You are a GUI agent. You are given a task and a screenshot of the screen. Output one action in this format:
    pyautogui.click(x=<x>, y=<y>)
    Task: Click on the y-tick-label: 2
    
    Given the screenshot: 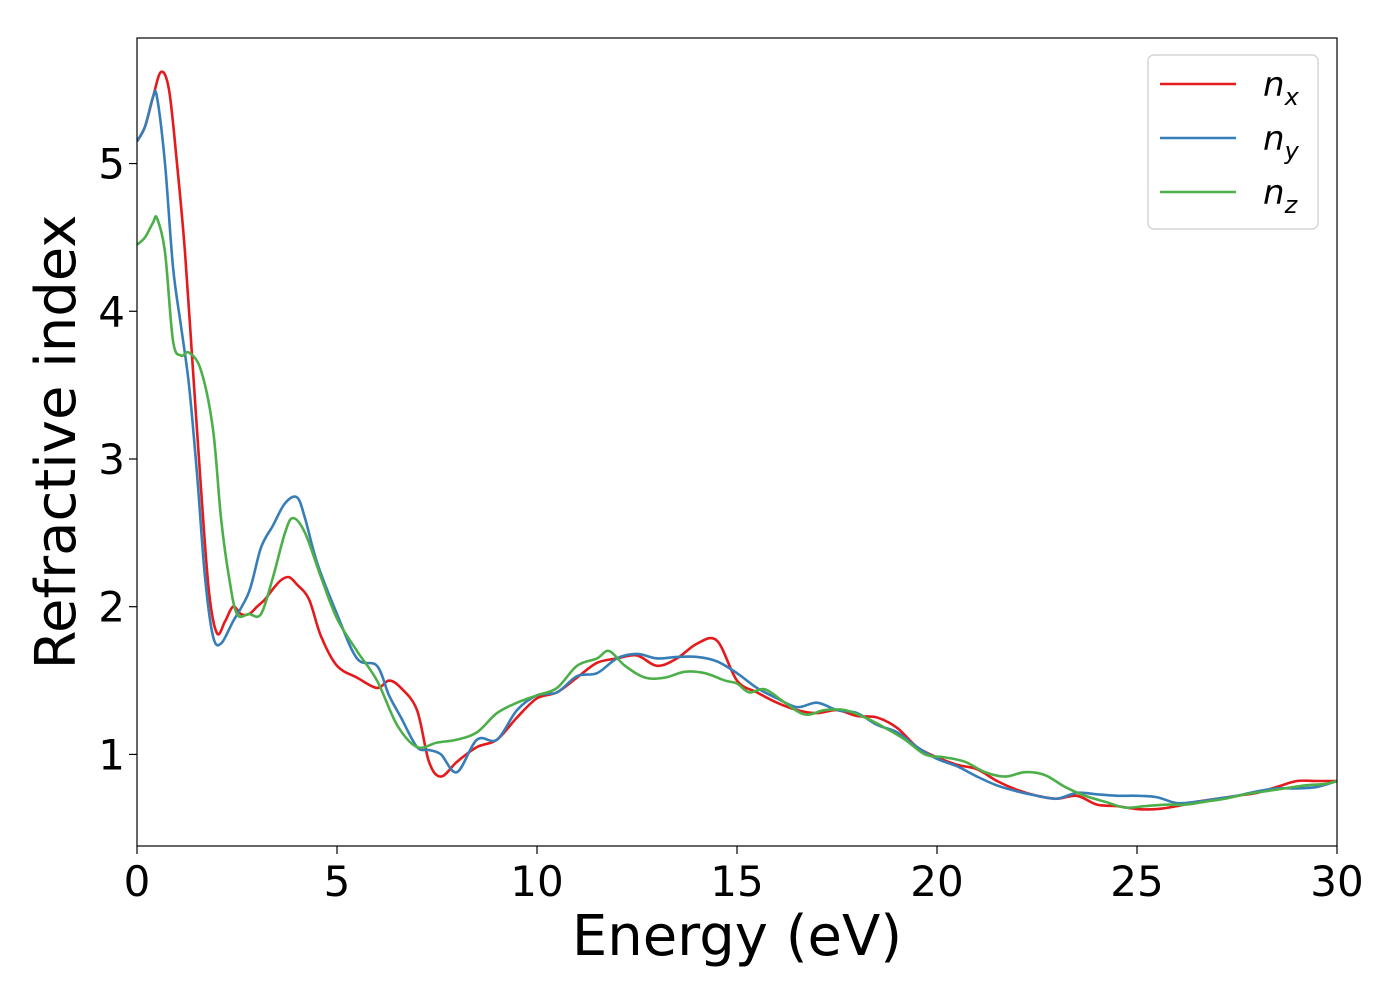 What is the action you would take?
    pyautogui.click(x=111, y=607)
    